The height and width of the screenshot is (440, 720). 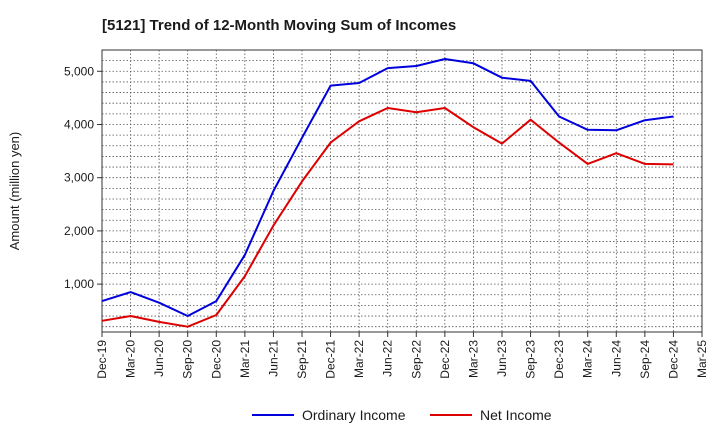 What do you see at coordinates (616, 358) in the screenshot?
I see `x-tick-label: Jun-24` at bounding box center [616, 358].